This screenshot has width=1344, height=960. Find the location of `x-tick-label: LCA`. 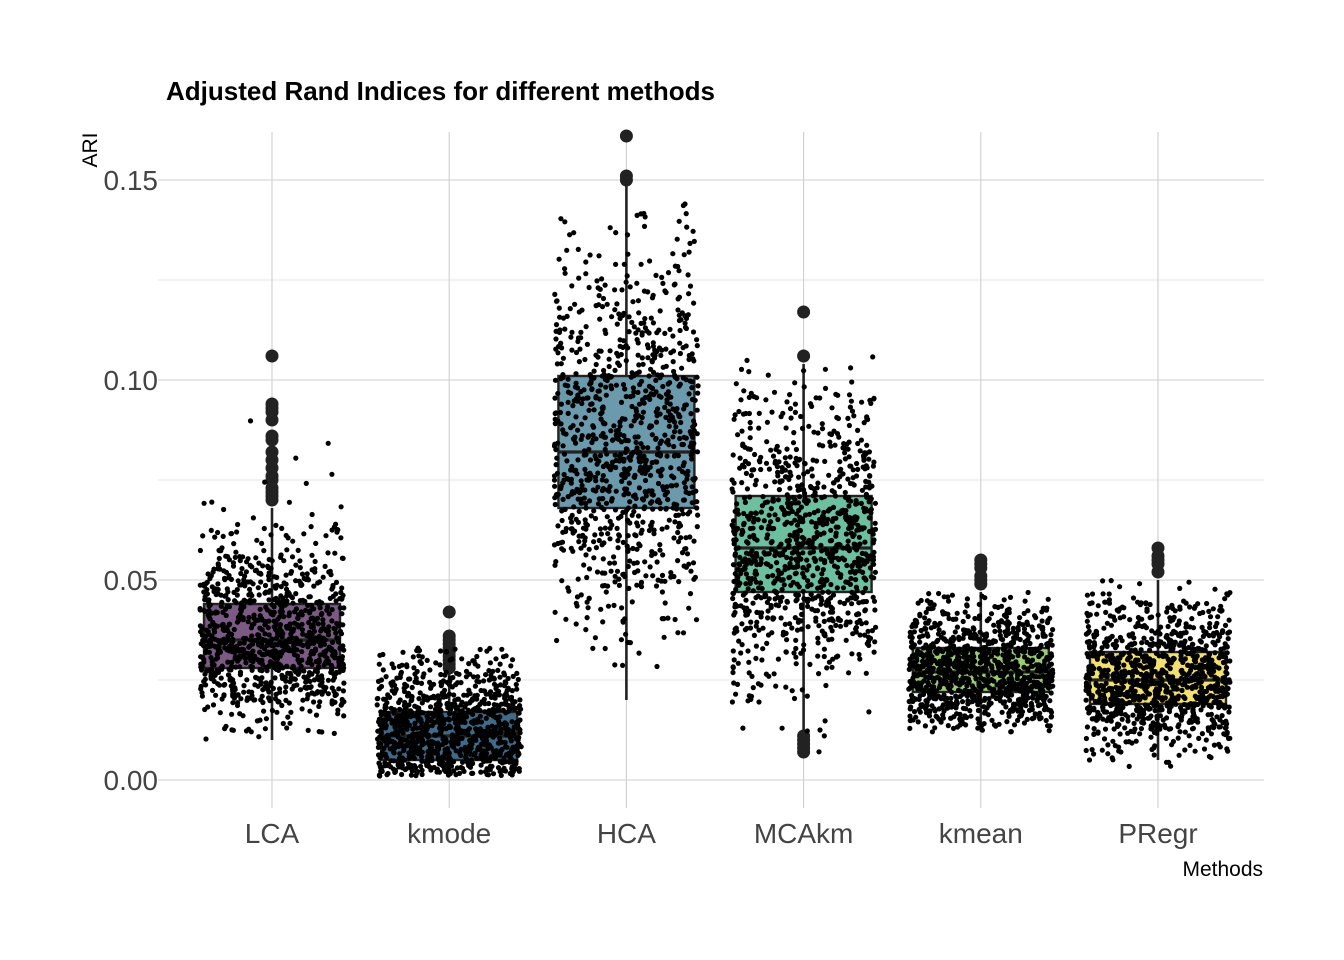

x-tick-label: LCA is located at coordinates (272, 833).